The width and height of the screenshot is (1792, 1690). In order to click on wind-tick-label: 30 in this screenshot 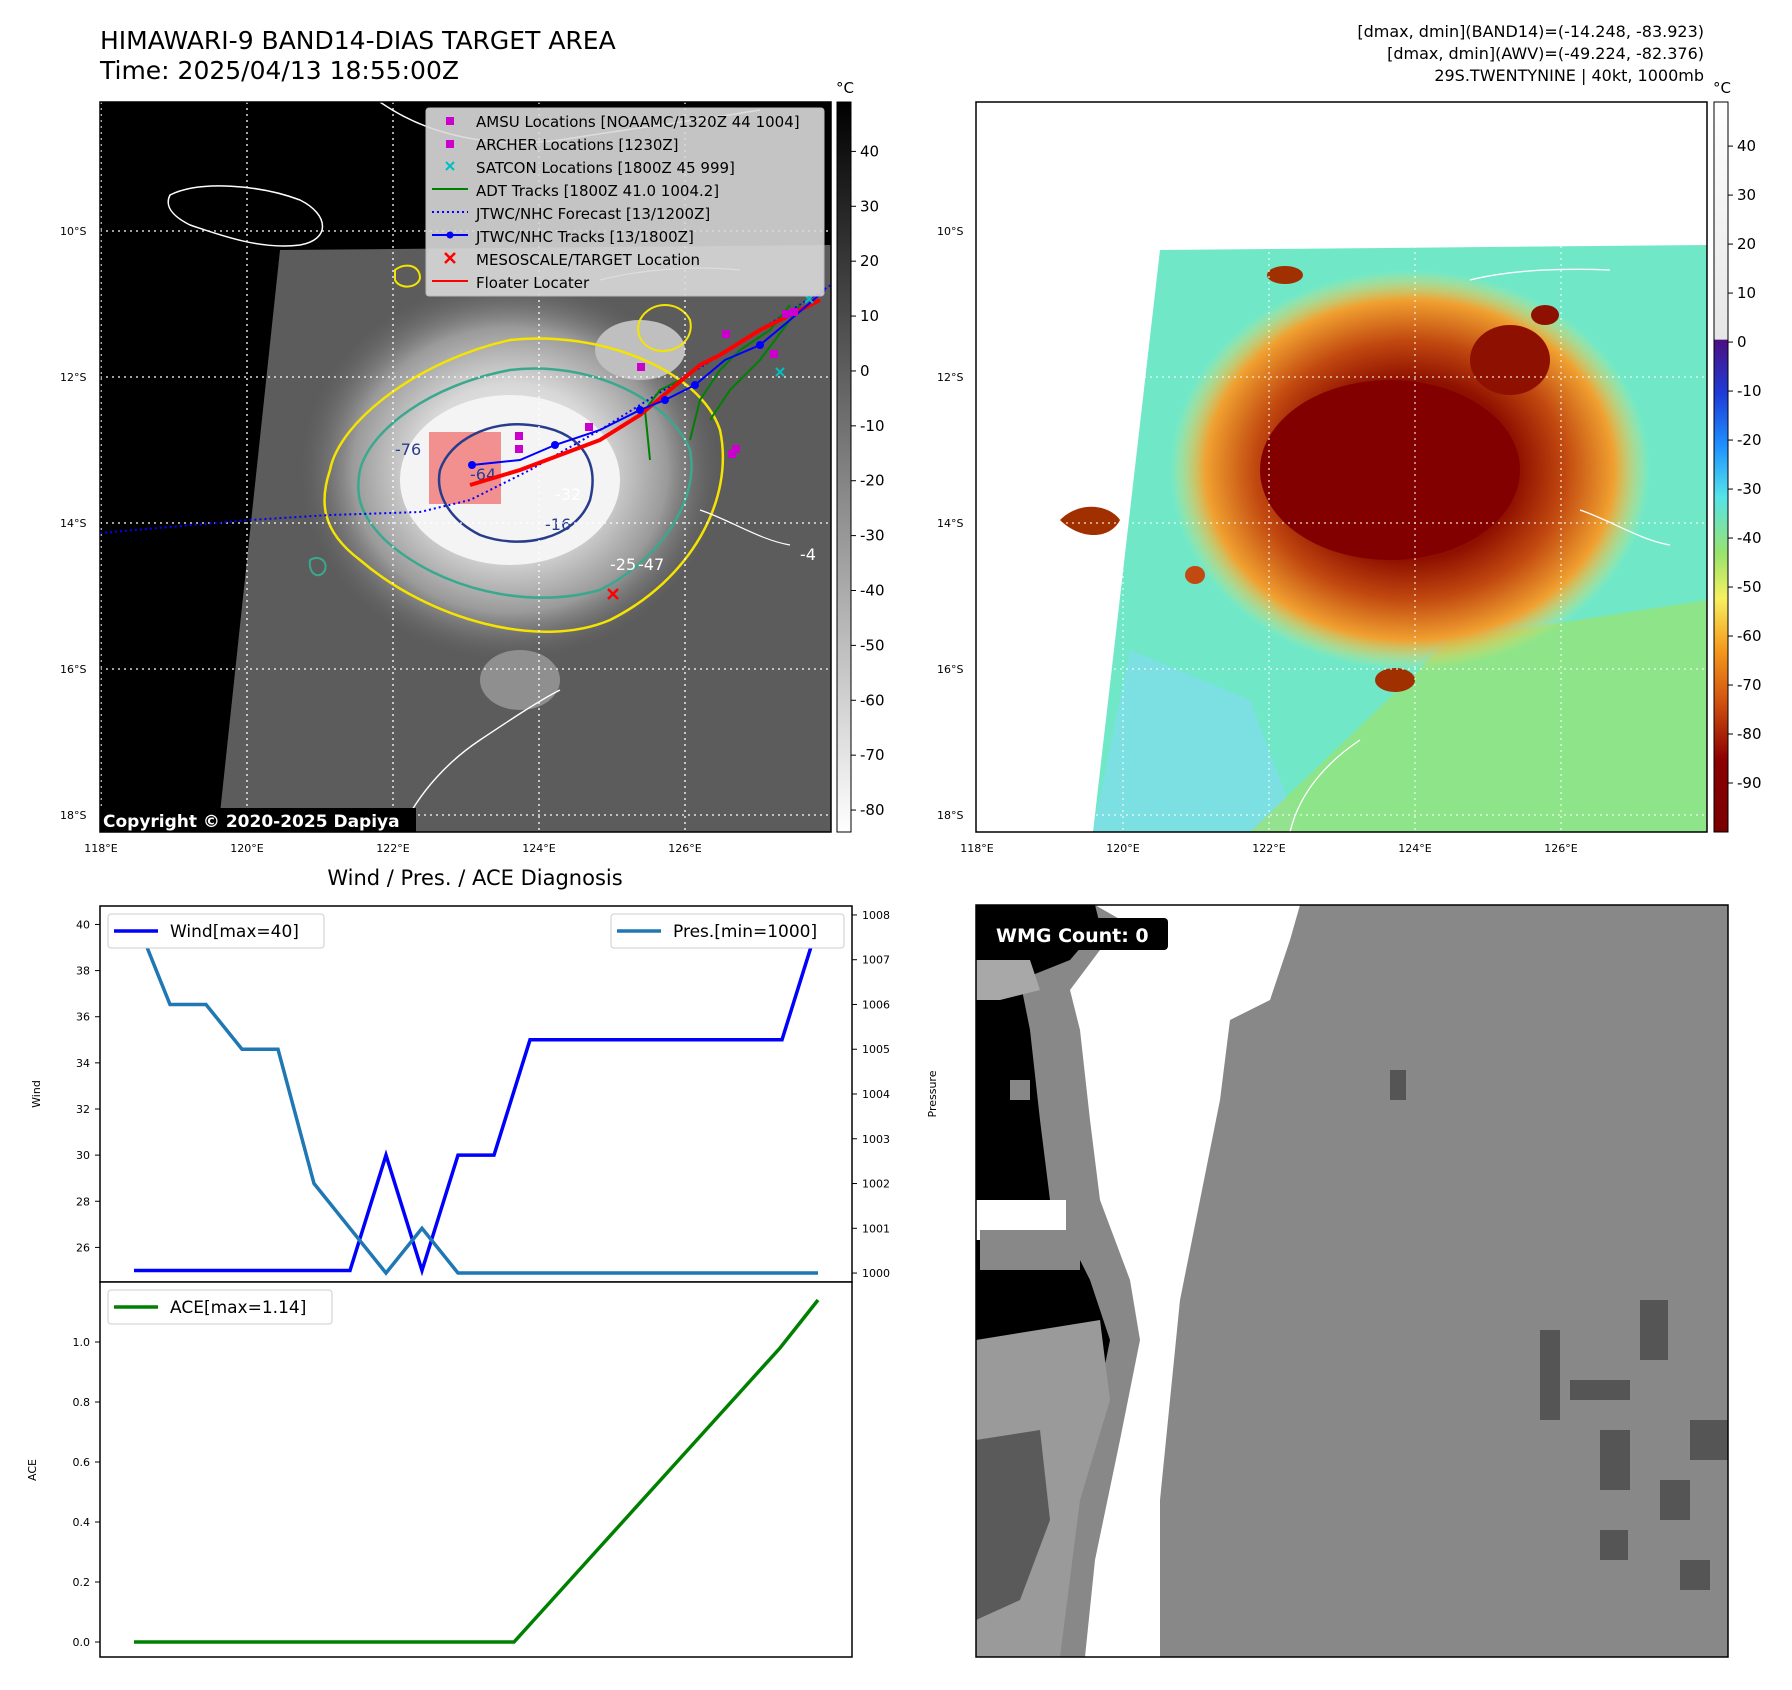, I will do `click(83, 1155)`.